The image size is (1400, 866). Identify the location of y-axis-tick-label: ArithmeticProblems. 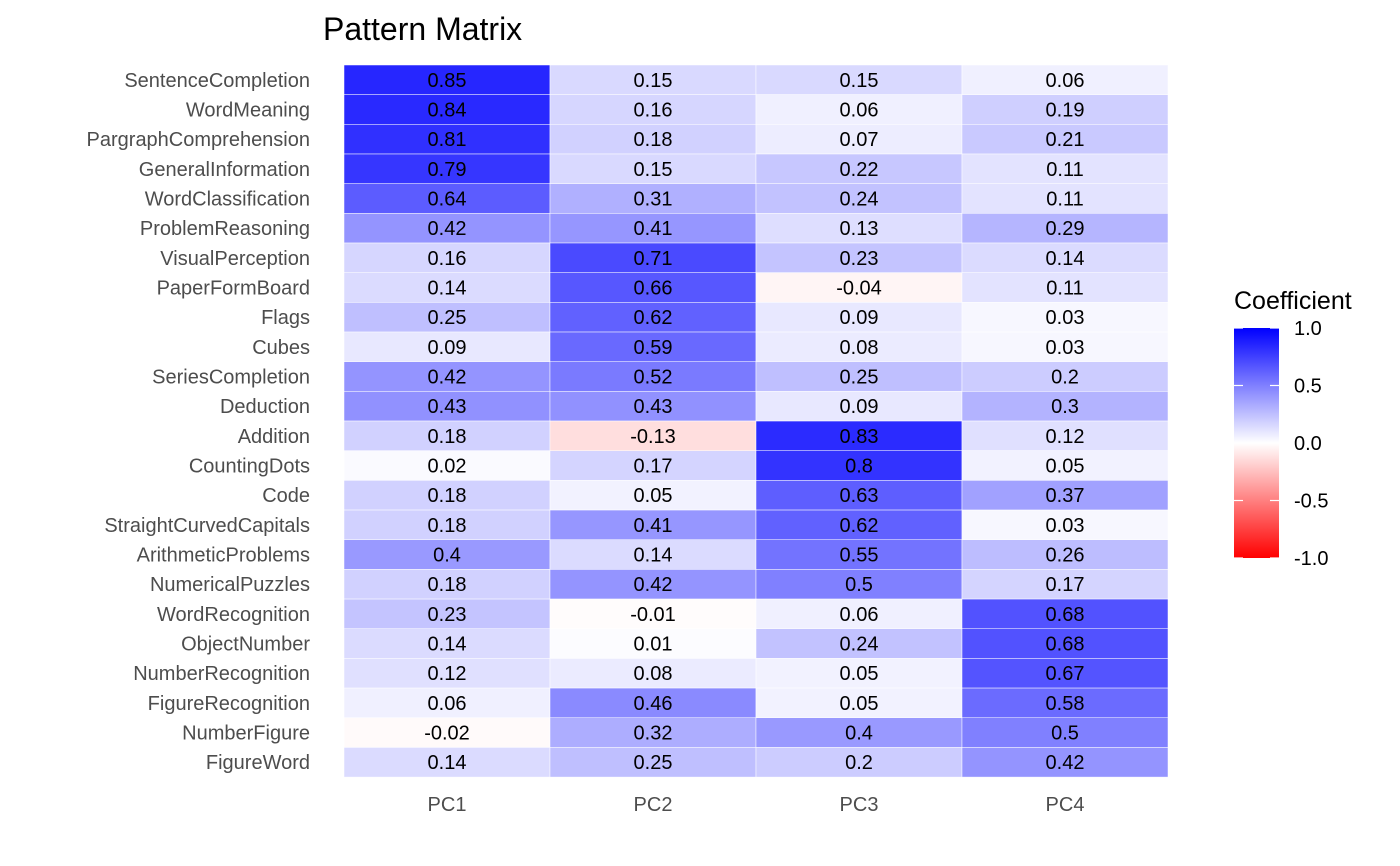
(223, 556).